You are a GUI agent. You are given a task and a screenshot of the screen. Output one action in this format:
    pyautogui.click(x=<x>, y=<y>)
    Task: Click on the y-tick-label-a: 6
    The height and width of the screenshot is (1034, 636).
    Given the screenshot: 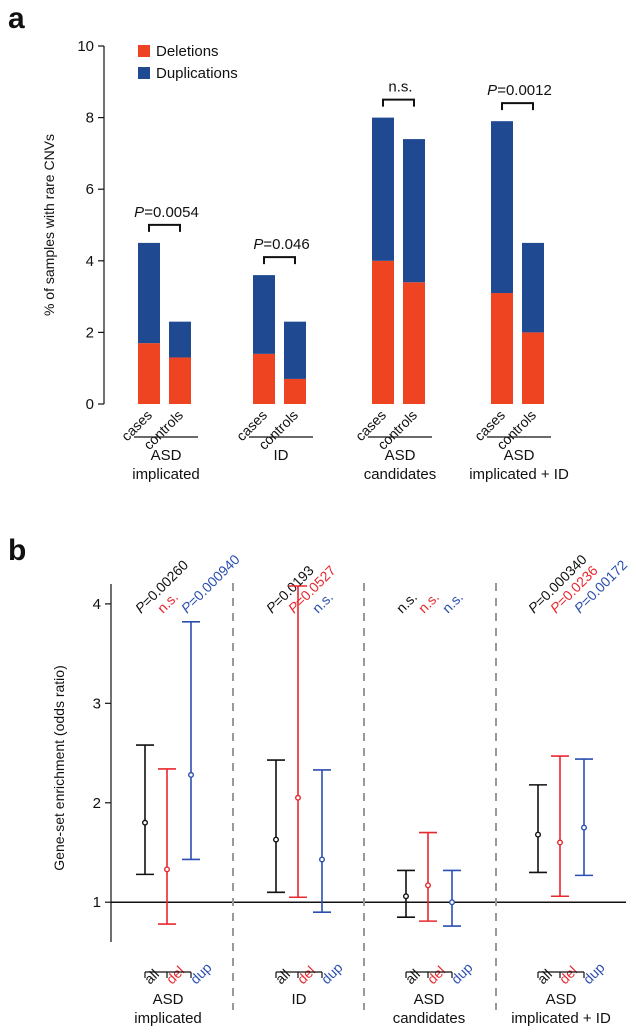 What is the action you would take?
    pyautogui.click(x=90, y=189)
    